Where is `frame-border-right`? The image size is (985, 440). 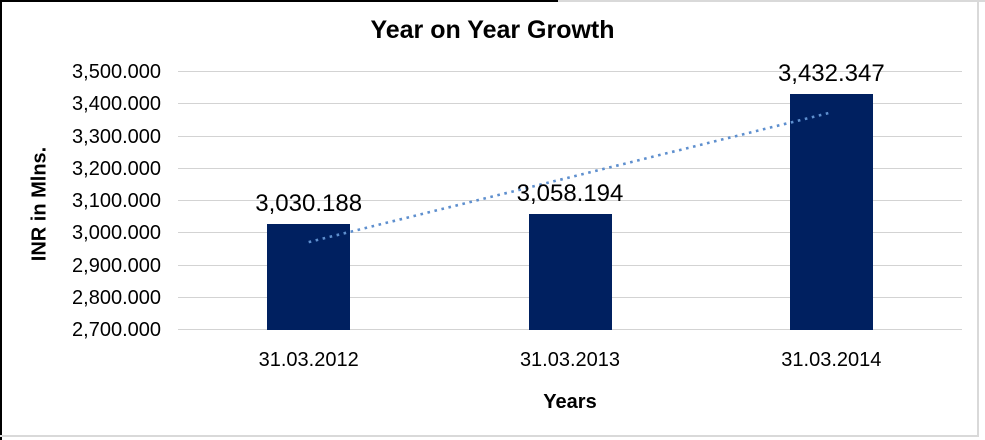 frame-border-right is located at coordinates (978, 218).